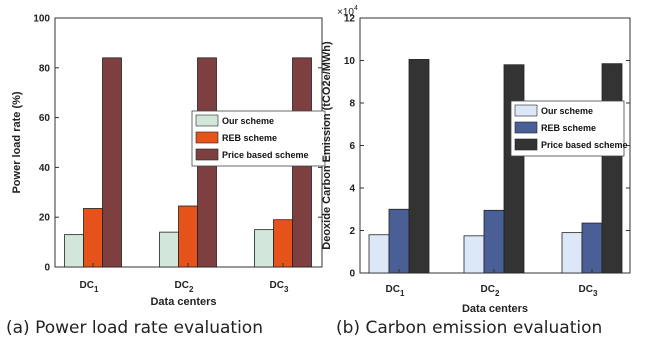 The height and width of the screenshot is (354, 659). What do you see at coordinates (183, 302) in the screenshot?
I see `x-axis-label-a: Data centers` at bounding box center [183, 302].